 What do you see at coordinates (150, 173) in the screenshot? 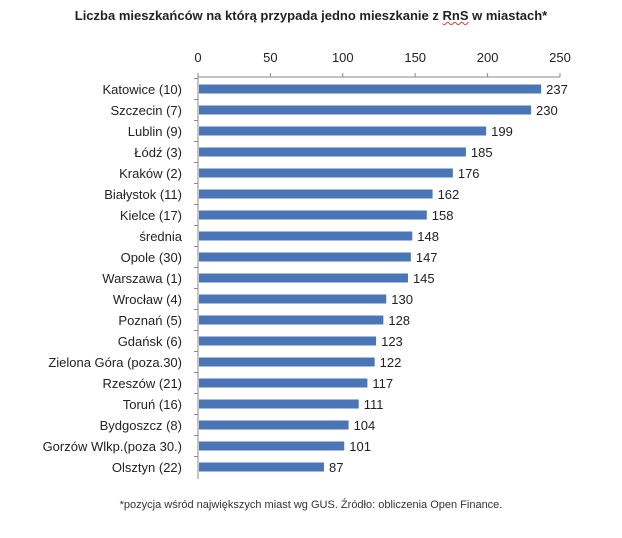
I see `category-label: Kraków (2)` at bounding box center [150, 173].